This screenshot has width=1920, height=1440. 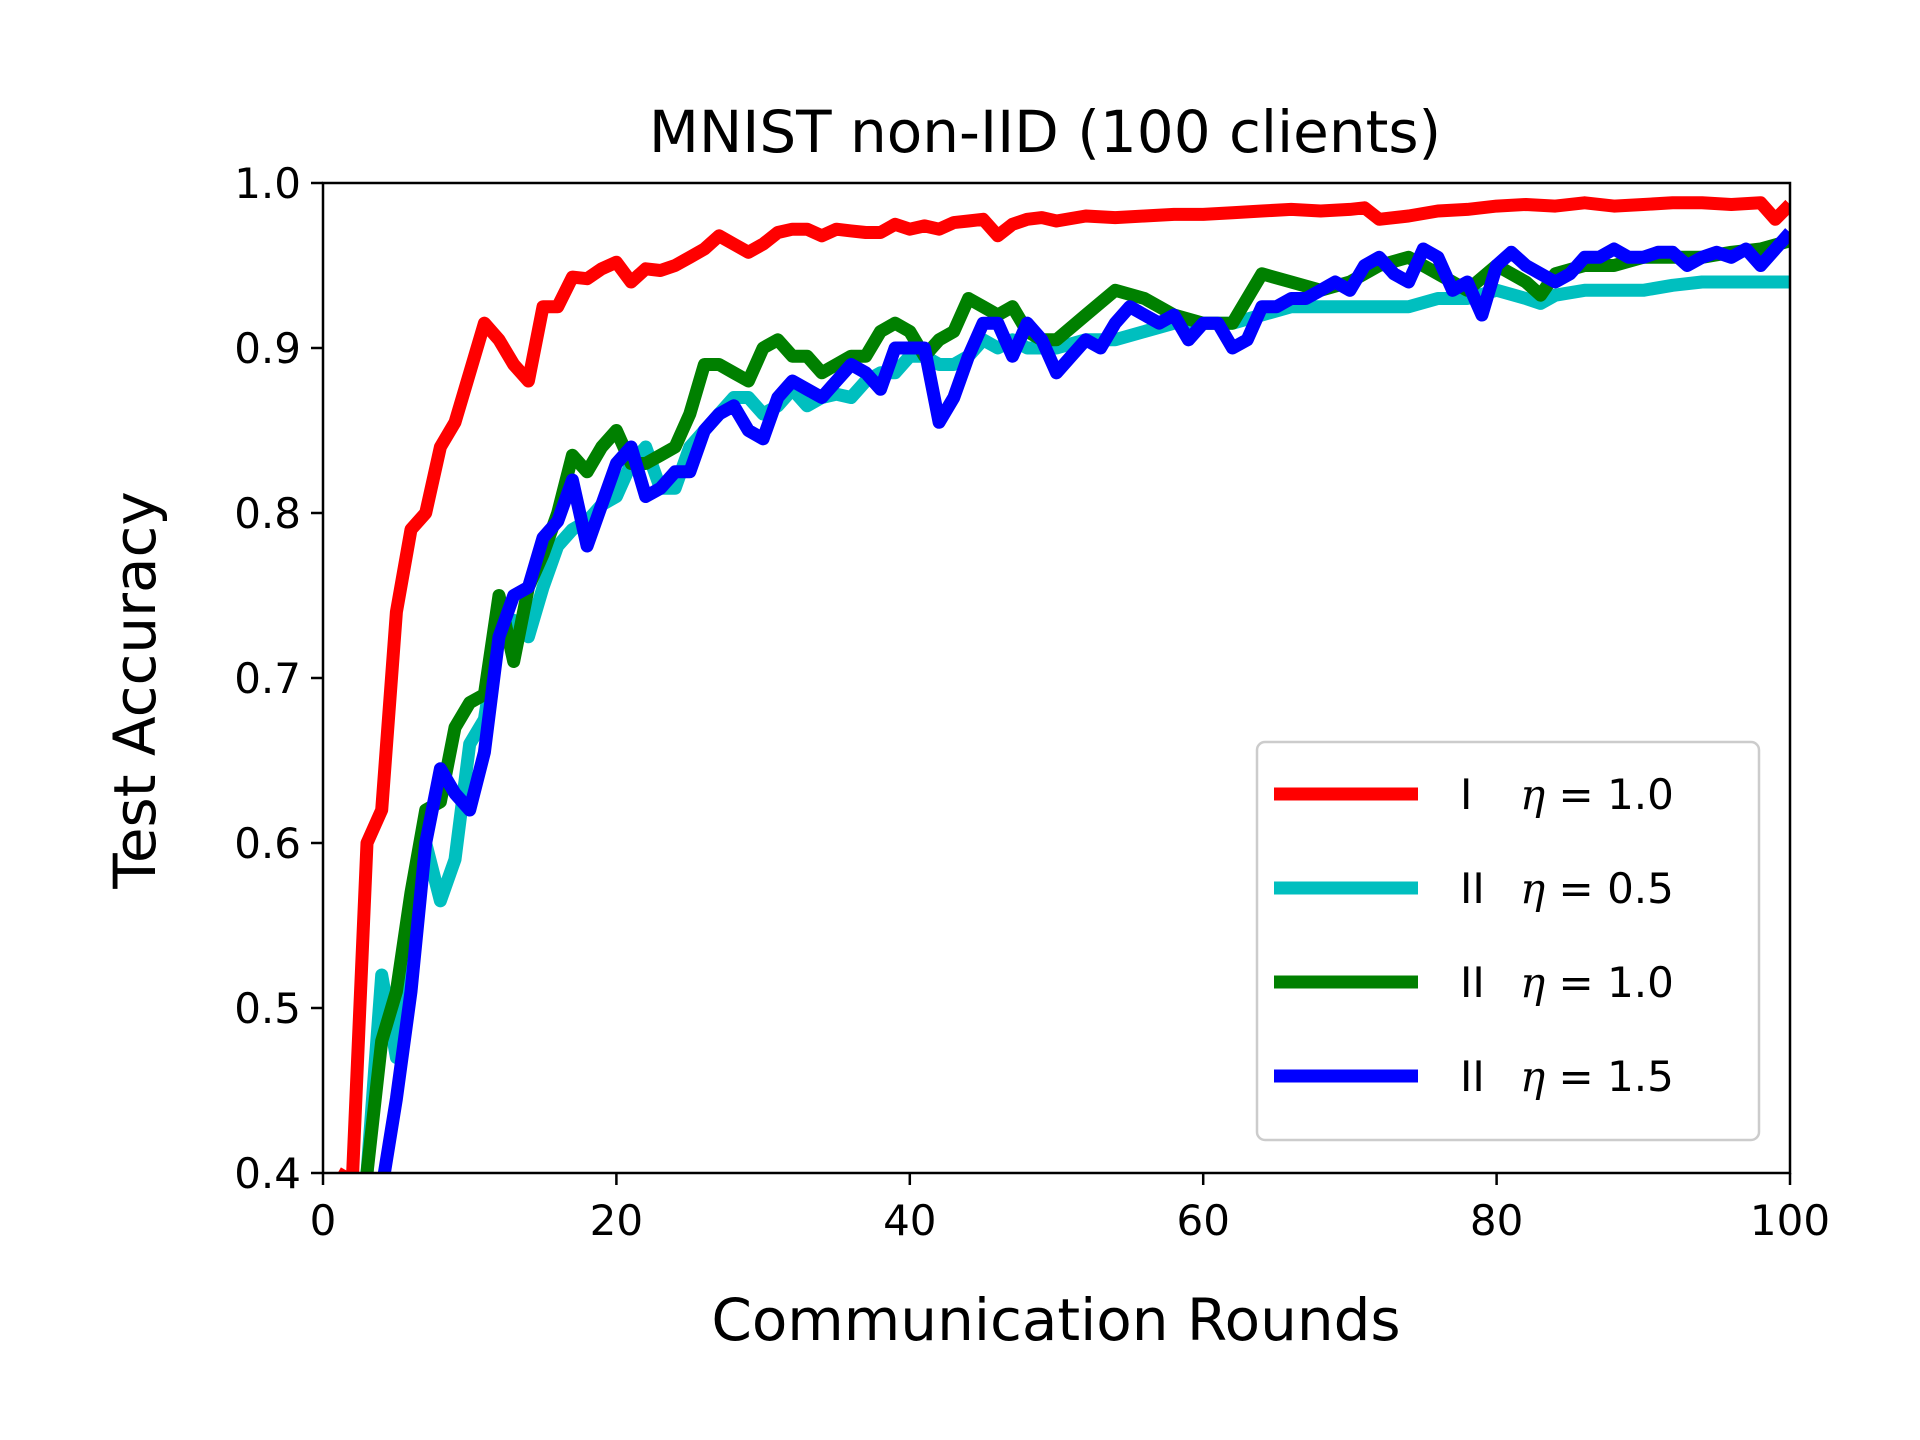 What do you see at coordinates (1508, 941) in the screenshot?
I see `legend-frame` at bounding box center [1508, 941].